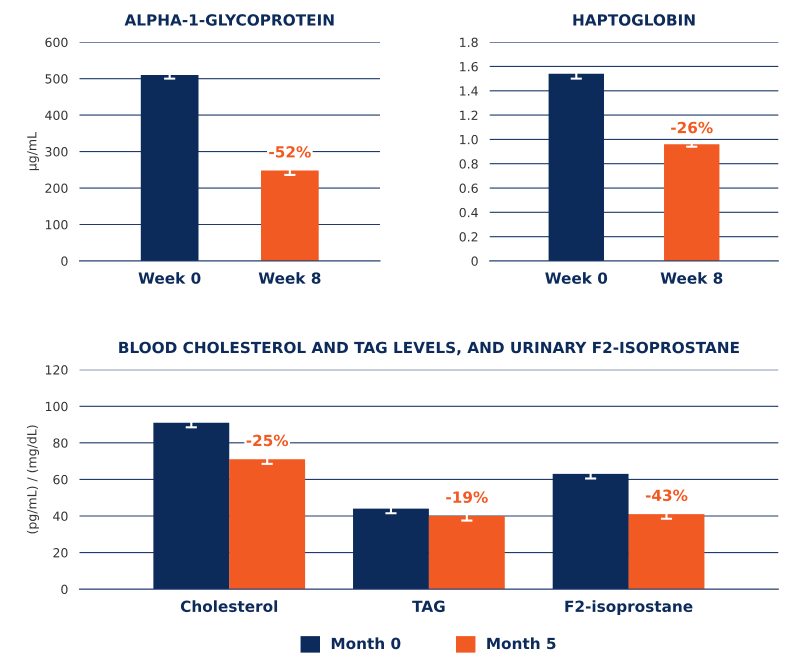  What do you see at coordinates (60, 443) in the screenshot?
I see `y-tick-label: 80` at bounding box center [60, 443].